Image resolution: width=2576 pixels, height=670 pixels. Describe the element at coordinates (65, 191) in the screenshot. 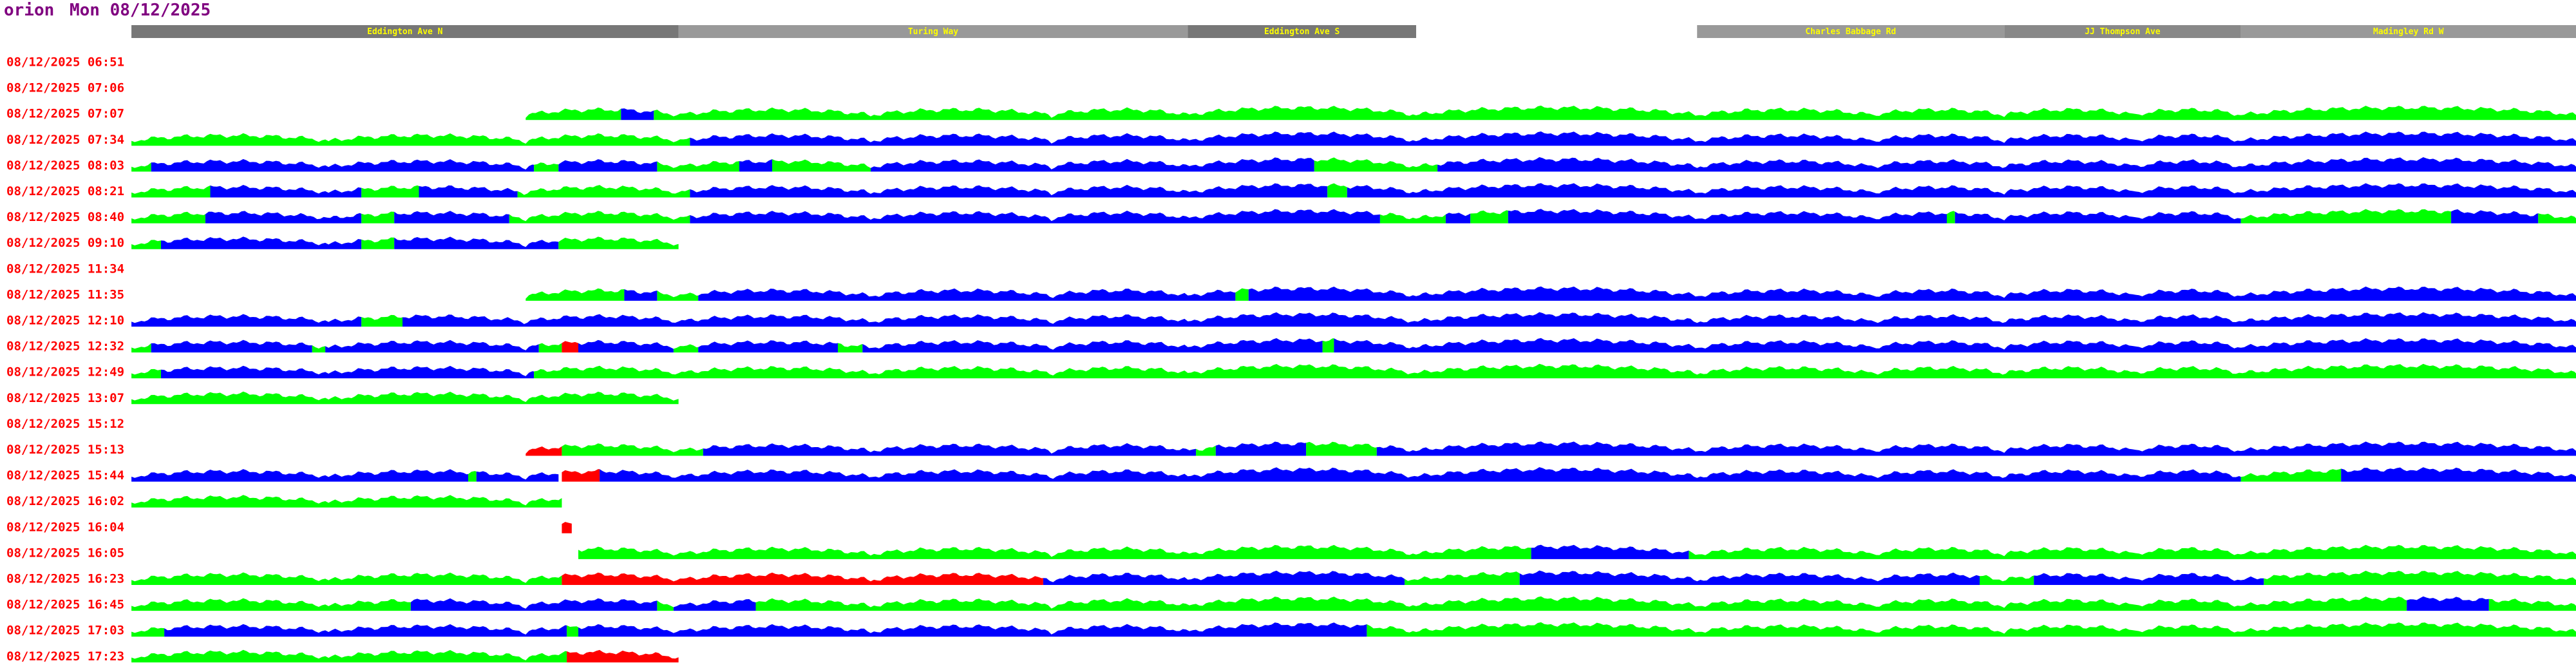

I see `trip-time: 08/12/2025 08:21` at that location.